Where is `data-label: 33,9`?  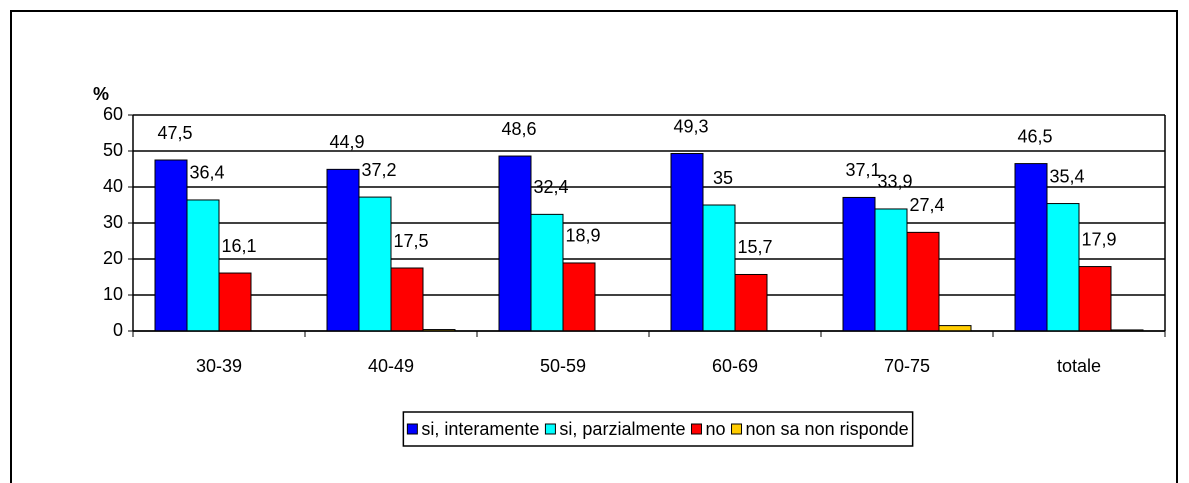
data-label: 33,9 is located at coordinates (894, 182).